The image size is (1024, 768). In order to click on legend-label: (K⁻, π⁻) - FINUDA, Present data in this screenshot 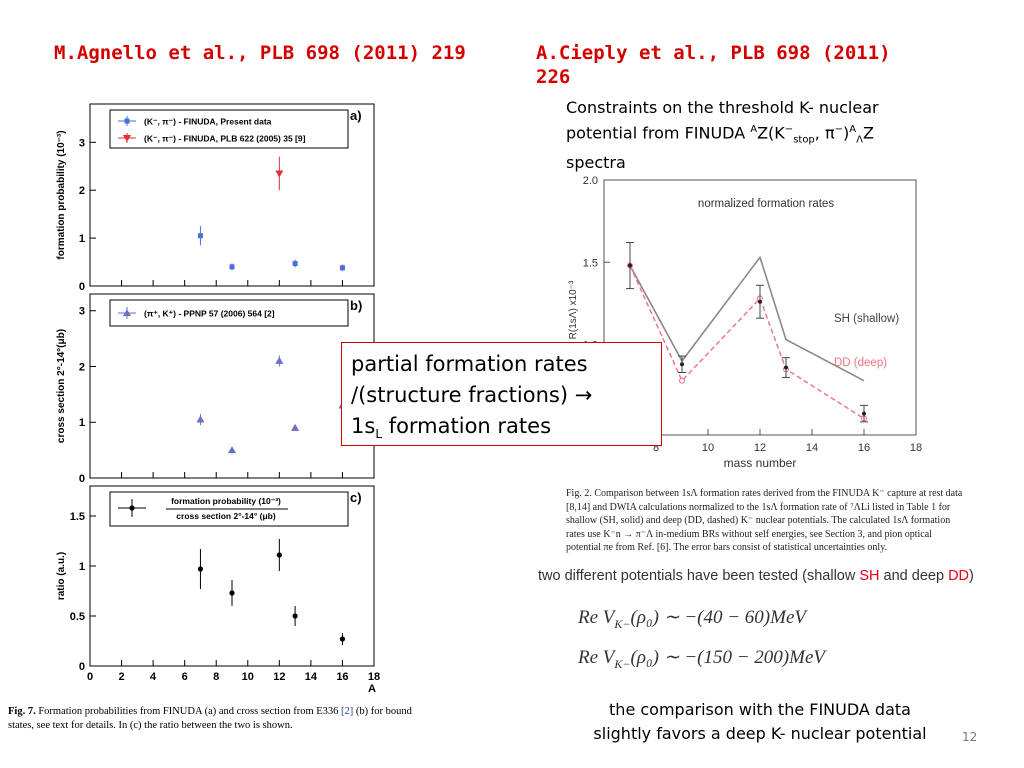, I will do `click(208, 122)`.